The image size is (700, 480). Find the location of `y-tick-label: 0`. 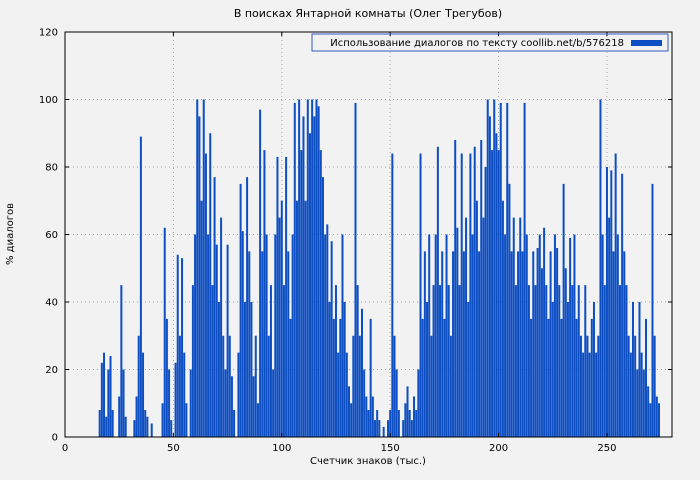

y-tick-label: 0 is located at coordinates (55, 438).